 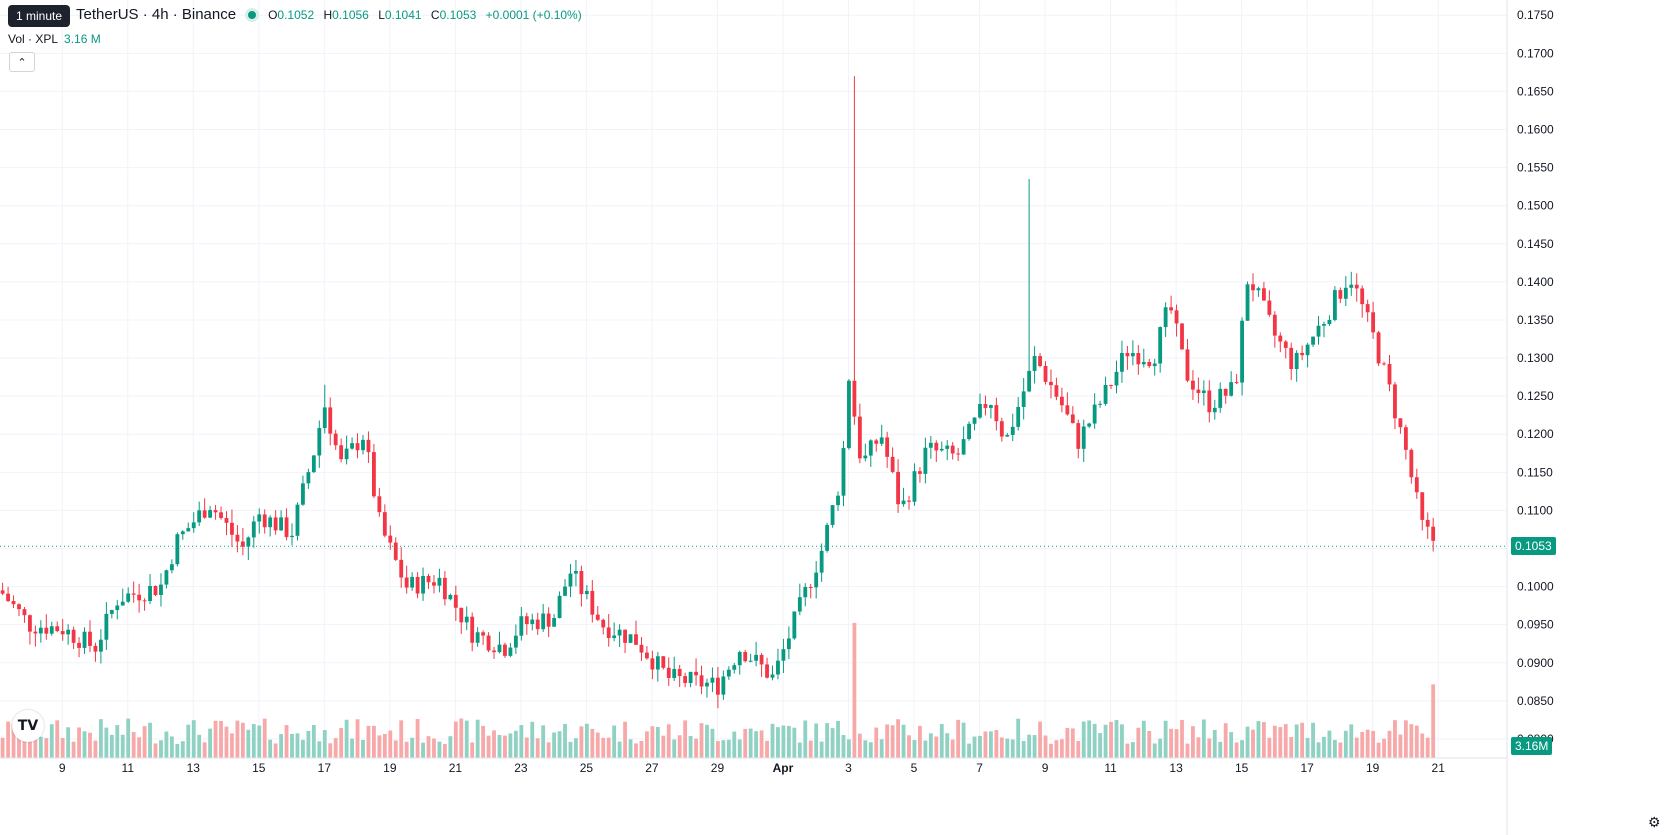 What do you see at coordinates (1045, 768) in the screenshot?
I see `time-tick-label: 9` at bounding box center [1045, 768].